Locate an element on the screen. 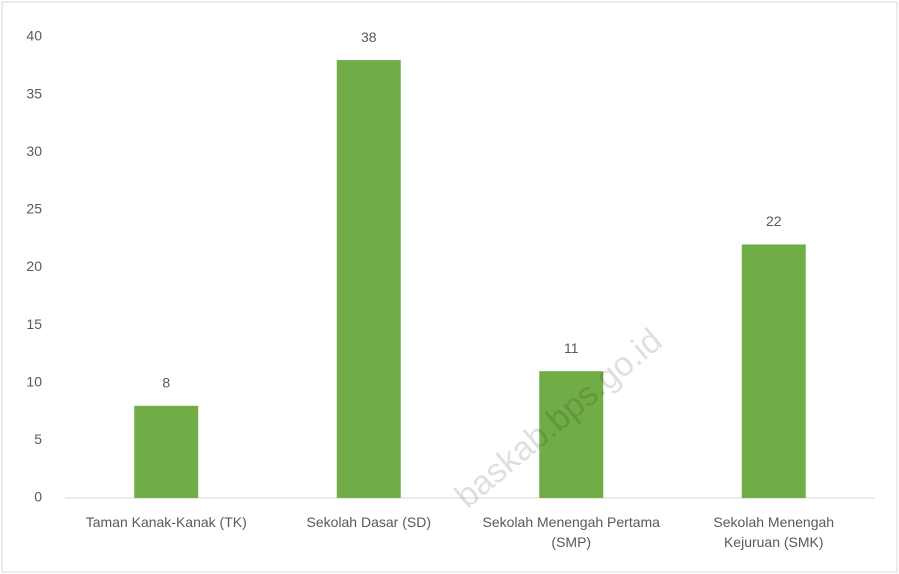 The height and width of the screenshot is (574, 899). y-tick-label: 5 is located at coordinates (38, 439).